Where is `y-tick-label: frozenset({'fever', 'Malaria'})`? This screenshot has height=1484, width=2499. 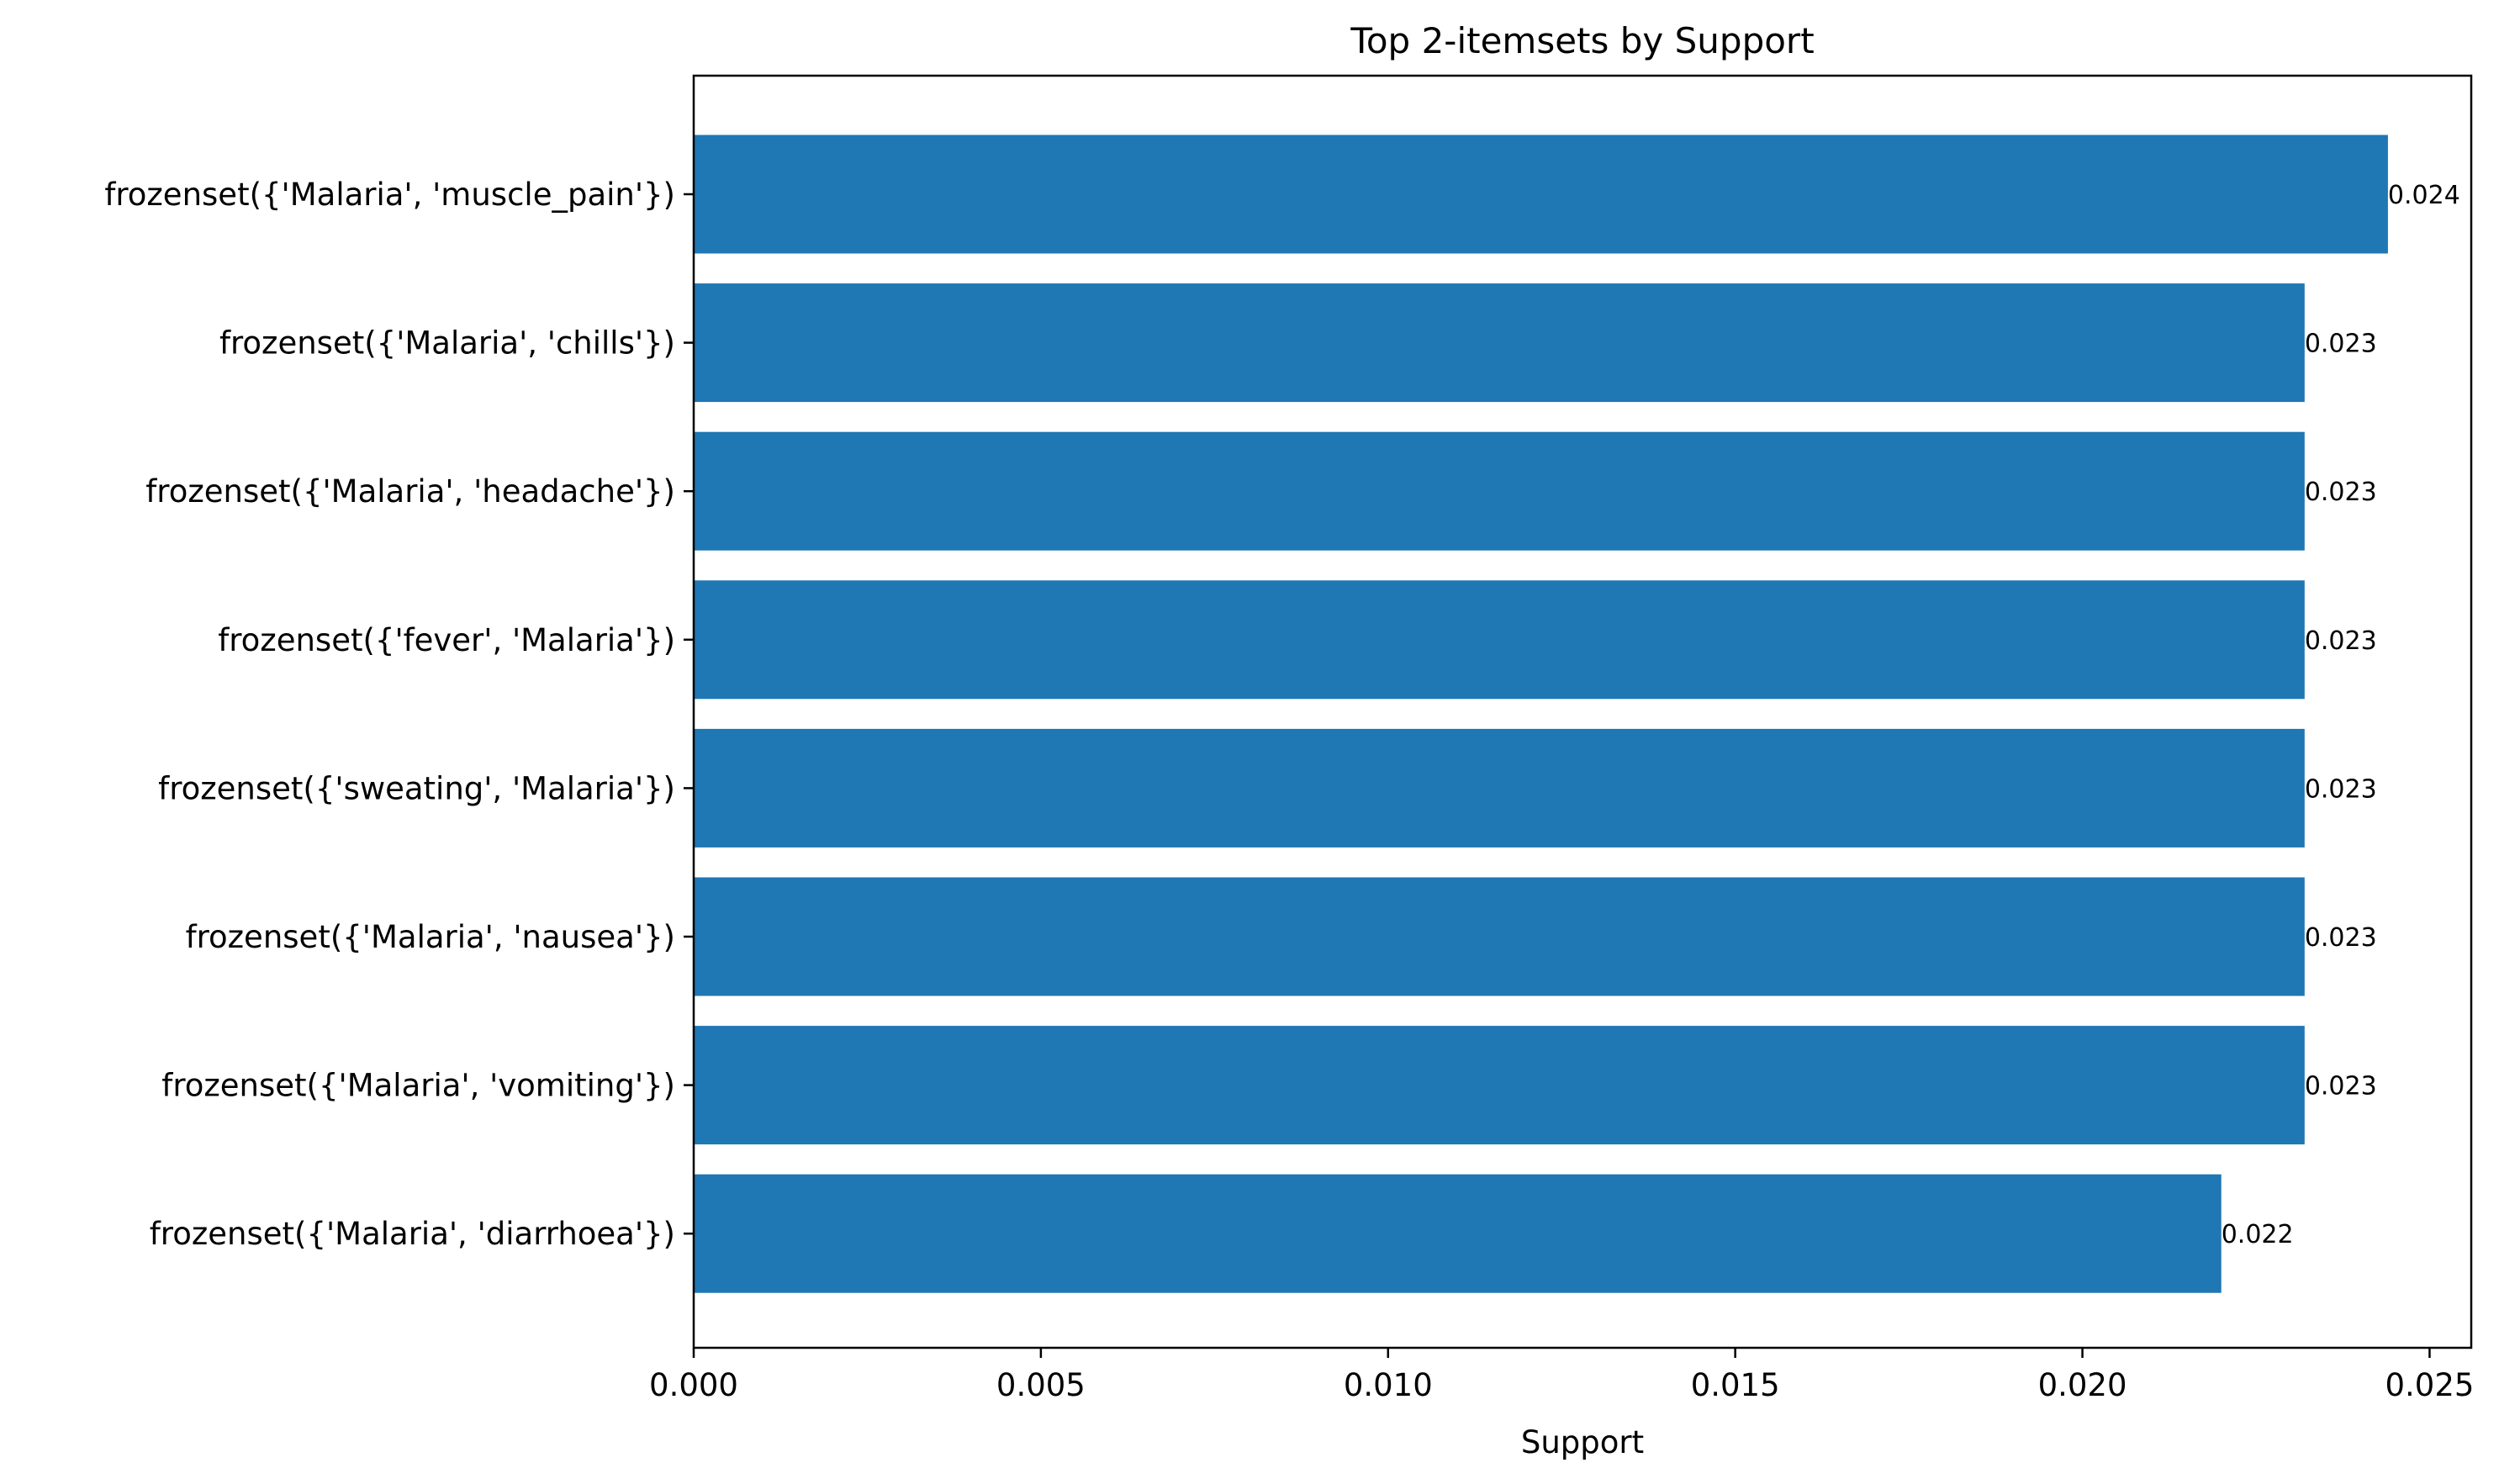
y-tick-label: frozenset({'fever', 'Malaria'}) is located at coordinates (446, 640).